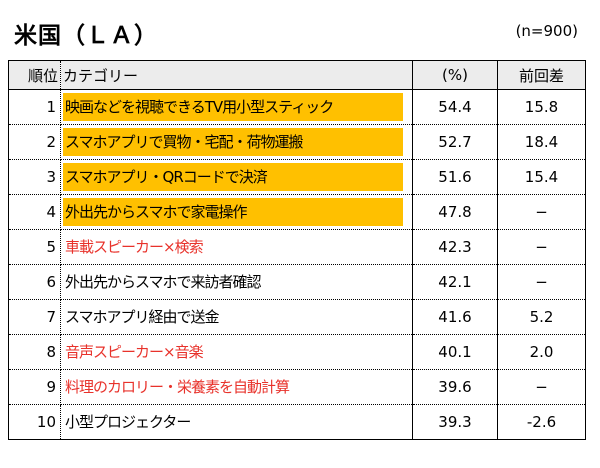  What do you see at coordinates (34, 282) in the screenshot?
I see `rank-cell: 6` at bounding box center [34, 282].